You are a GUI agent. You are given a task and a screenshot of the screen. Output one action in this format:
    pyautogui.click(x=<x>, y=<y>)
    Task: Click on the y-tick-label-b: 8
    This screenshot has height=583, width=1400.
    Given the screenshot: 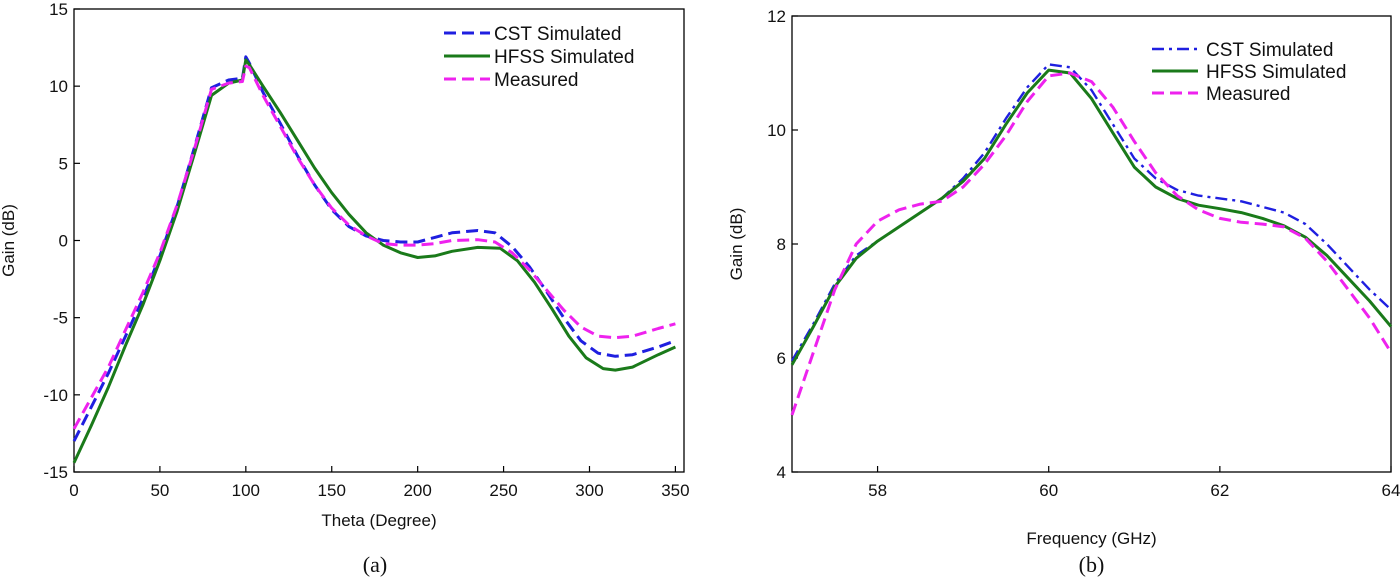 What is the action you would take?
    pyautogui.click(x=781, y=244)
    